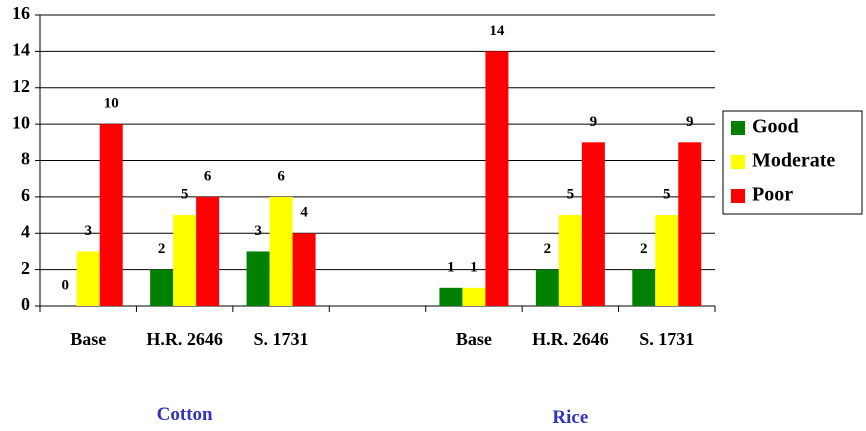 The height and width of the screenshot is (431, 866). I want to click on y-tick-label: 14, so click(21, 50).